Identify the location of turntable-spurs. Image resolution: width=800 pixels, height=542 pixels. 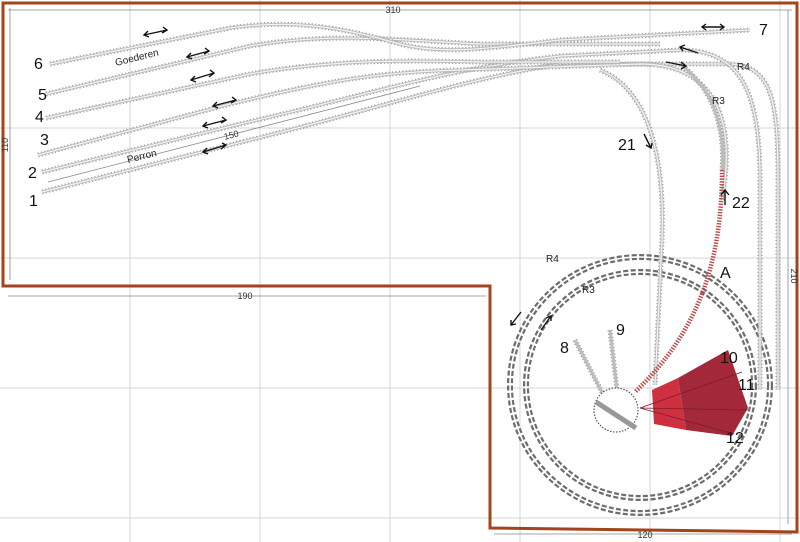
(596, 365).